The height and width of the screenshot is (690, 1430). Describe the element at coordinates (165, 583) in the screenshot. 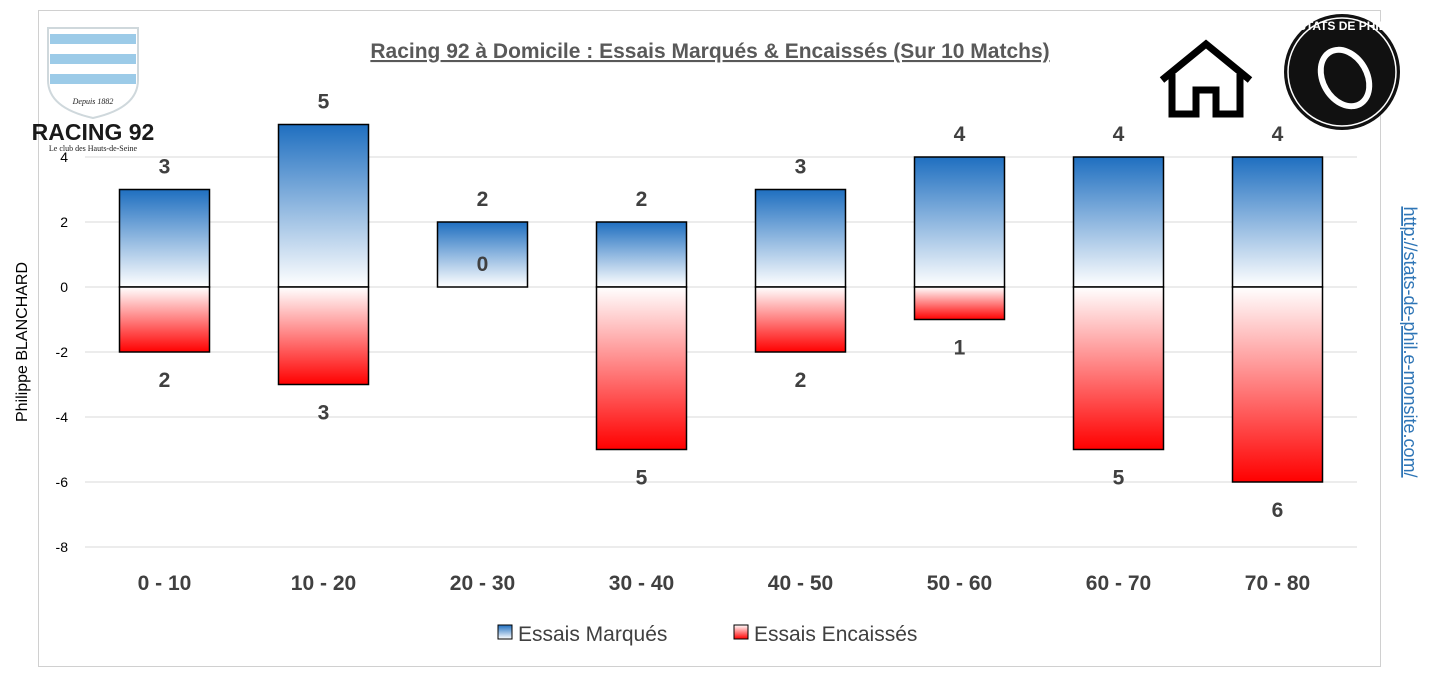

I see `x-category-label: 0 - 10` at that location.